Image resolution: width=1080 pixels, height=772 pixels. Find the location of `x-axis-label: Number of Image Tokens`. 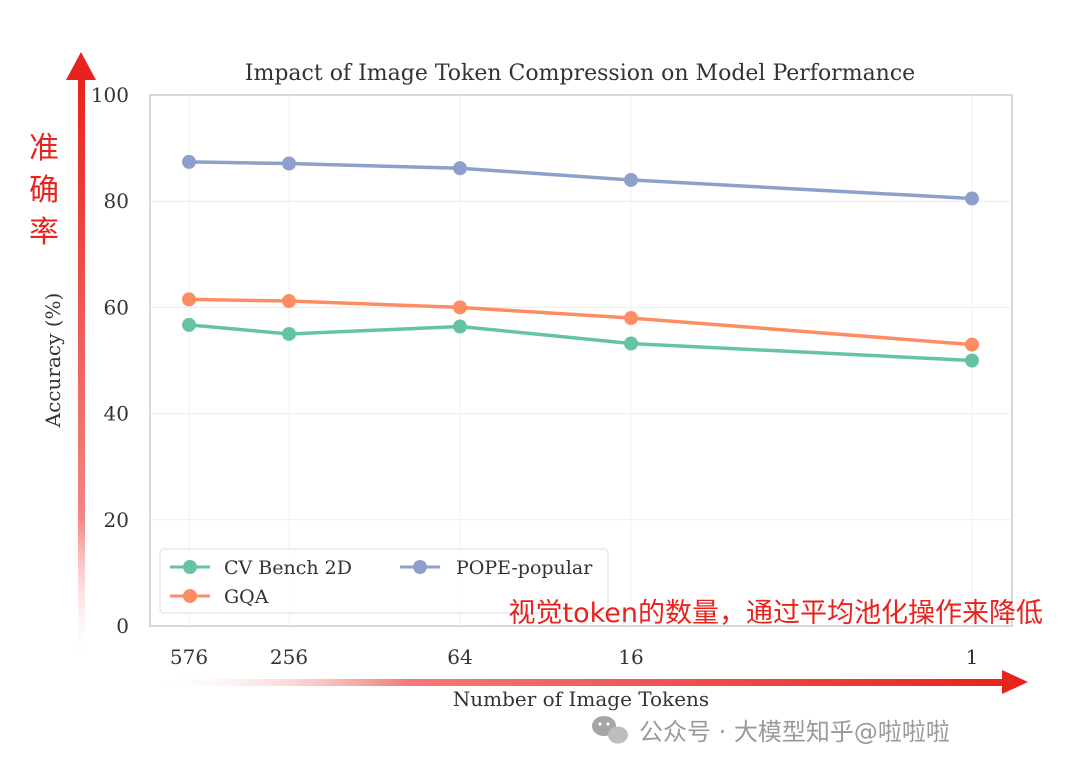

x-axis-label: Number of Image Tokens is located at coordinates (581, 699).